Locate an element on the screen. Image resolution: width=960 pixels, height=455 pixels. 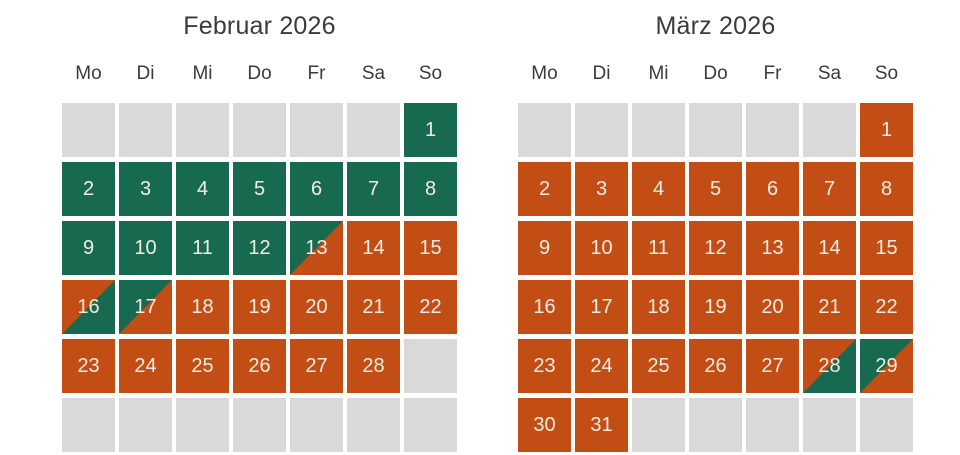
calendar-month-title: März 2026 is located at coordinates (715, 26).